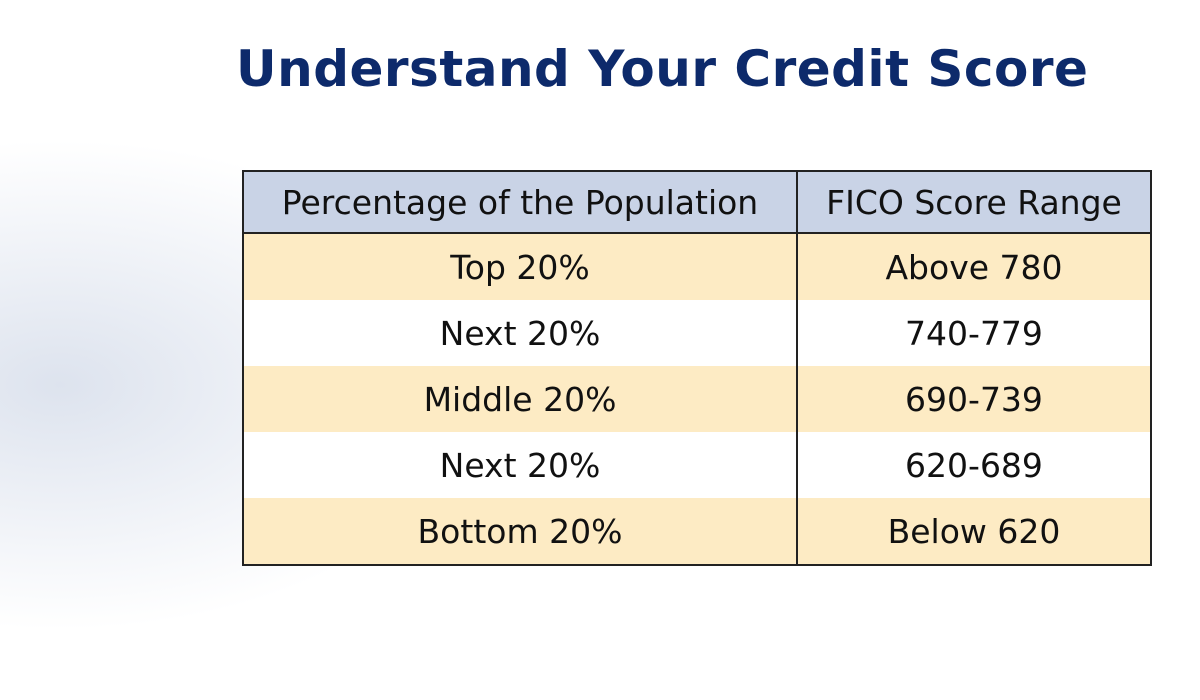 Image resolution: width=1200 pixels, height=700 pixels. I want to click on table-cell: Middle 20%, so click(520, 399).